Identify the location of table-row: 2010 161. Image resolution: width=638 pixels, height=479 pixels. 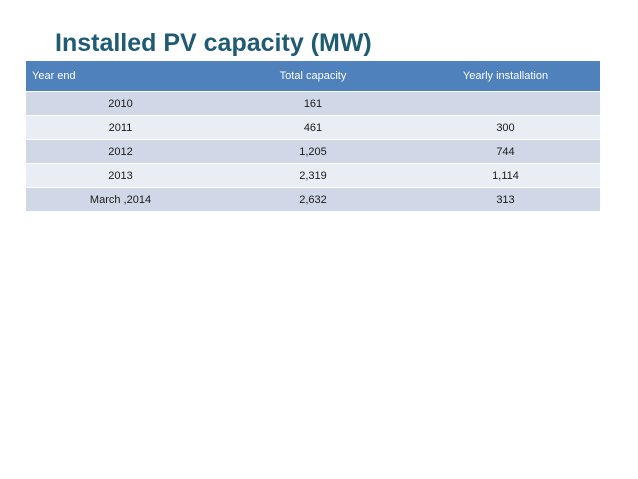
(313, 103).